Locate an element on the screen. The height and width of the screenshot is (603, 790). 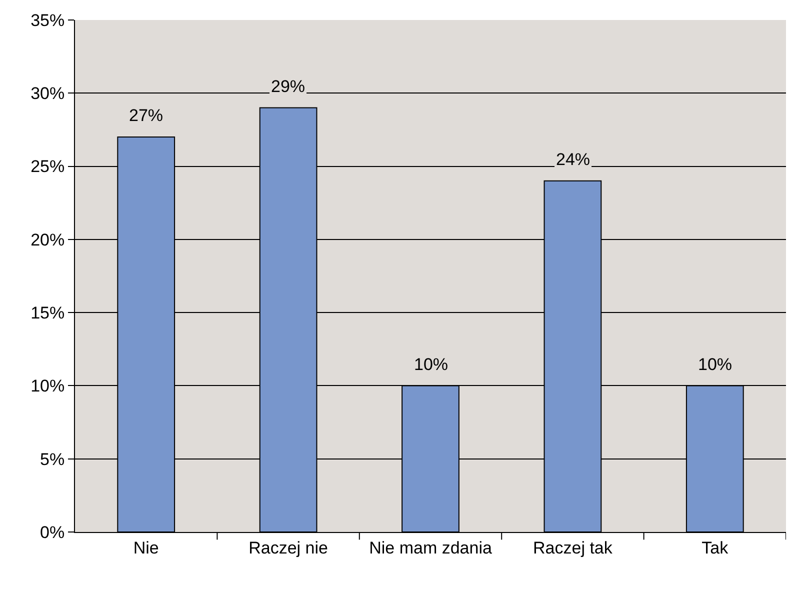
data-label: 27% is located at coordinates (146, 115).